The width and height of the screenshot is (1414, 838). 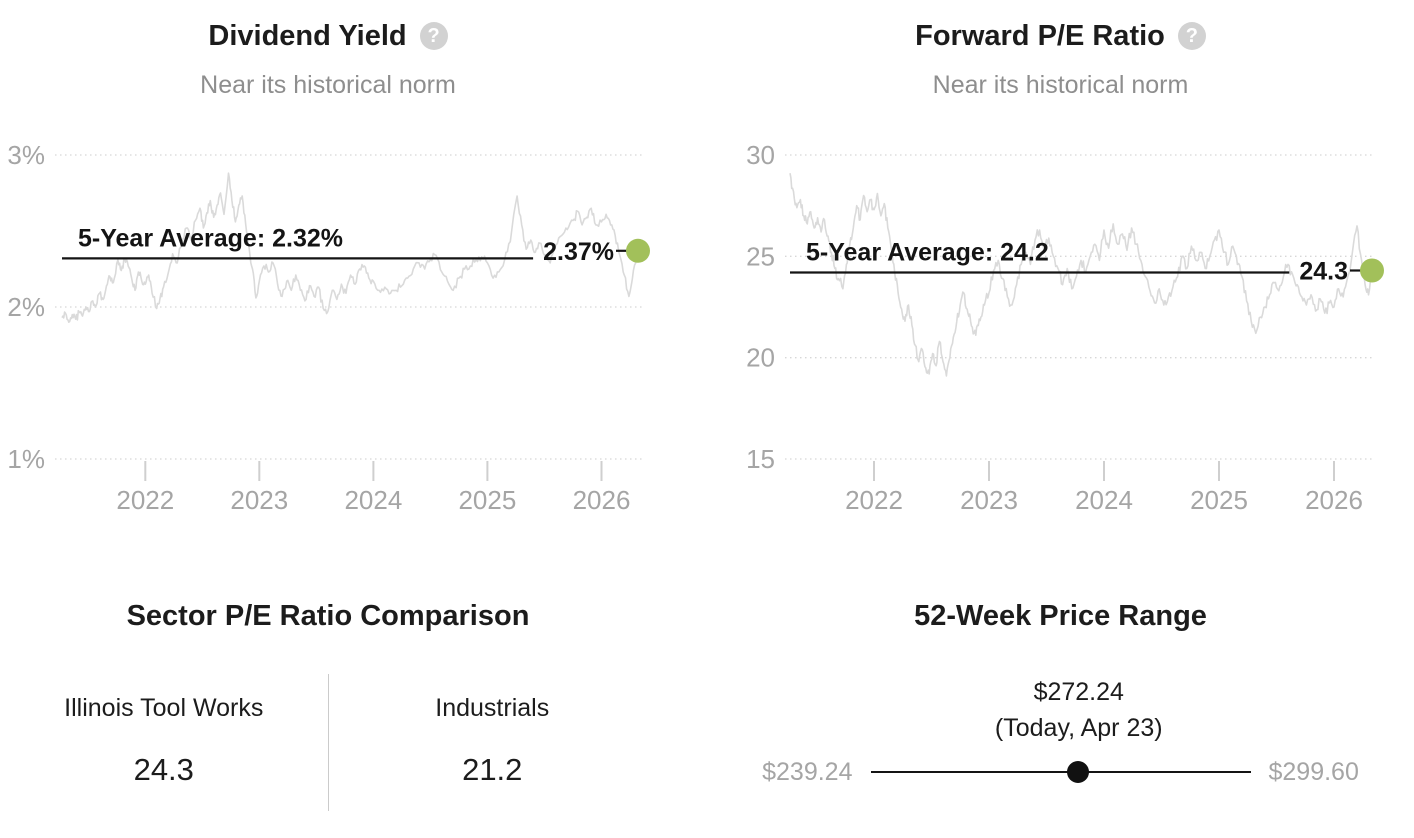 What do you see at coordinates (164, 708) in the screenshot?
I see `company-label: Illinois Tool Works` at bounding box center [164, 708].